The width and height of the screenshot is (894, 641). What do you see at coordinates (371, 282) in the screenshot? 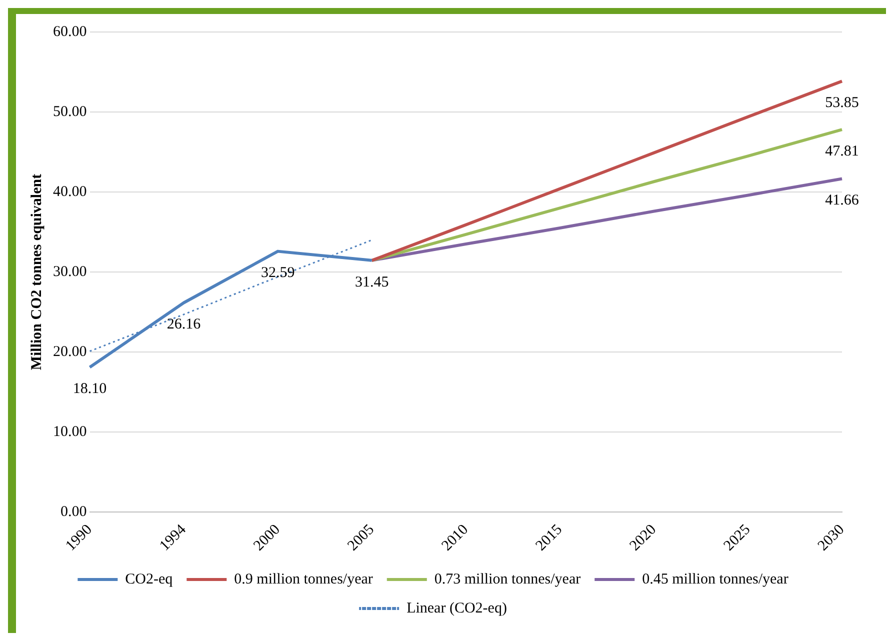
I see `data-label: 31.45` at bounding box center [371, 282].